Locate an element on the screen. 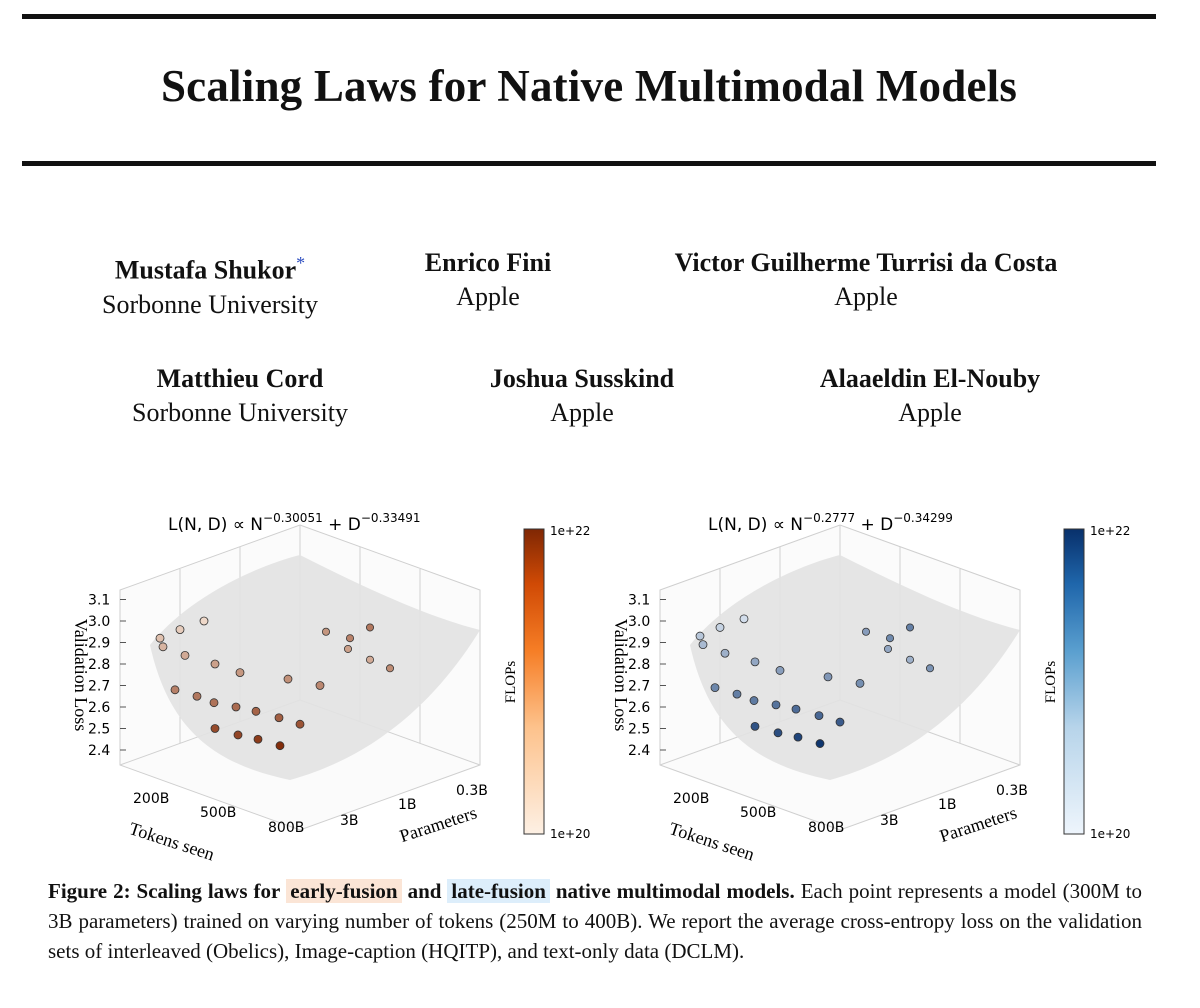 This screenshot has width=1200, height=1008. author-block: Alaaeldin El-Nouby Apple is located at coordinates (930, 396).